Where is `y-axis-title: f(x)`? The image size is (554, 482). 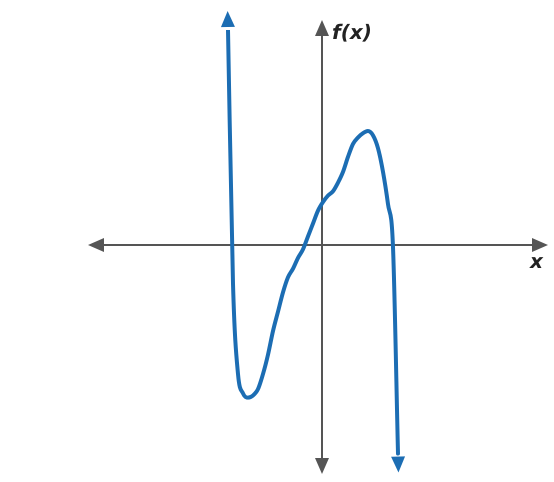
y-axis-title: f(x) is located at coordinates (352, 32).